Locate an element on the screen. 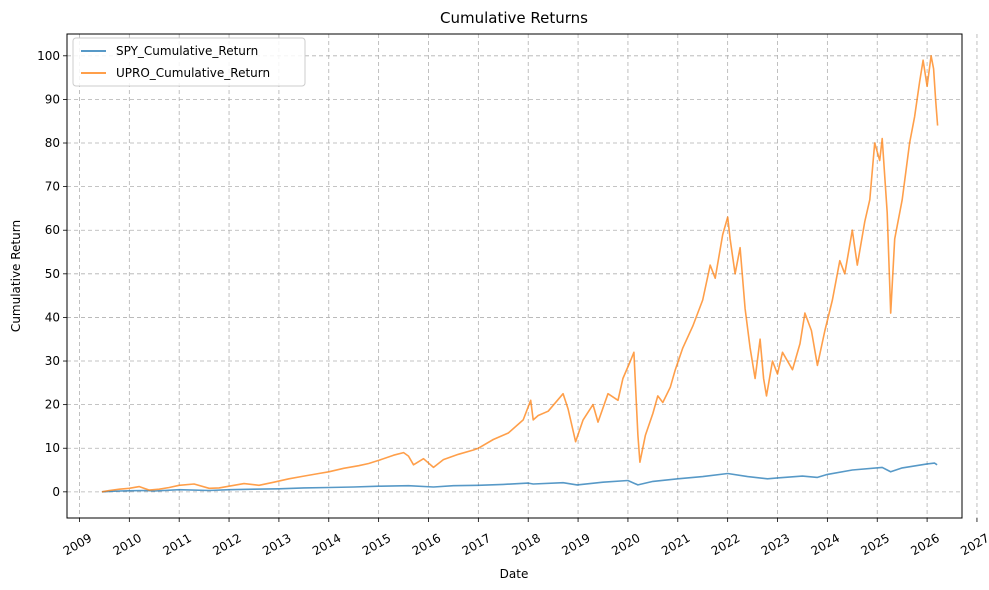 This screenshot has width=989, height=590. chart-title: Cumulative Returns is located at coordinates (514, 18).